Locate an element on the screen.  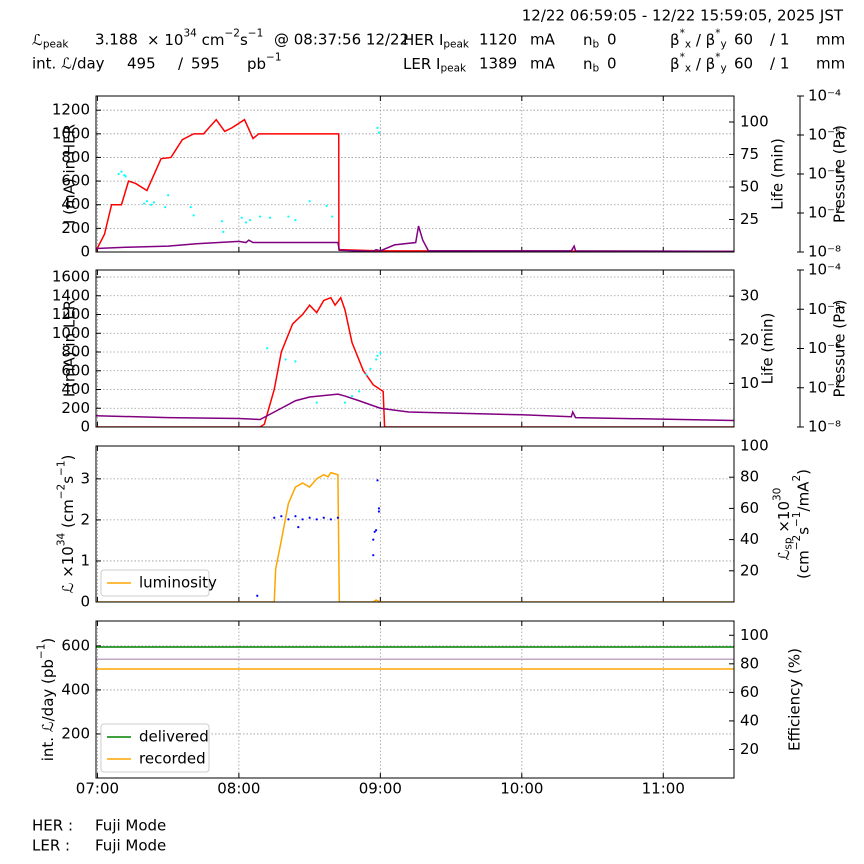
y-axis-label: int. ℒ/day (pb−1) is located at coordinates (45, 700).